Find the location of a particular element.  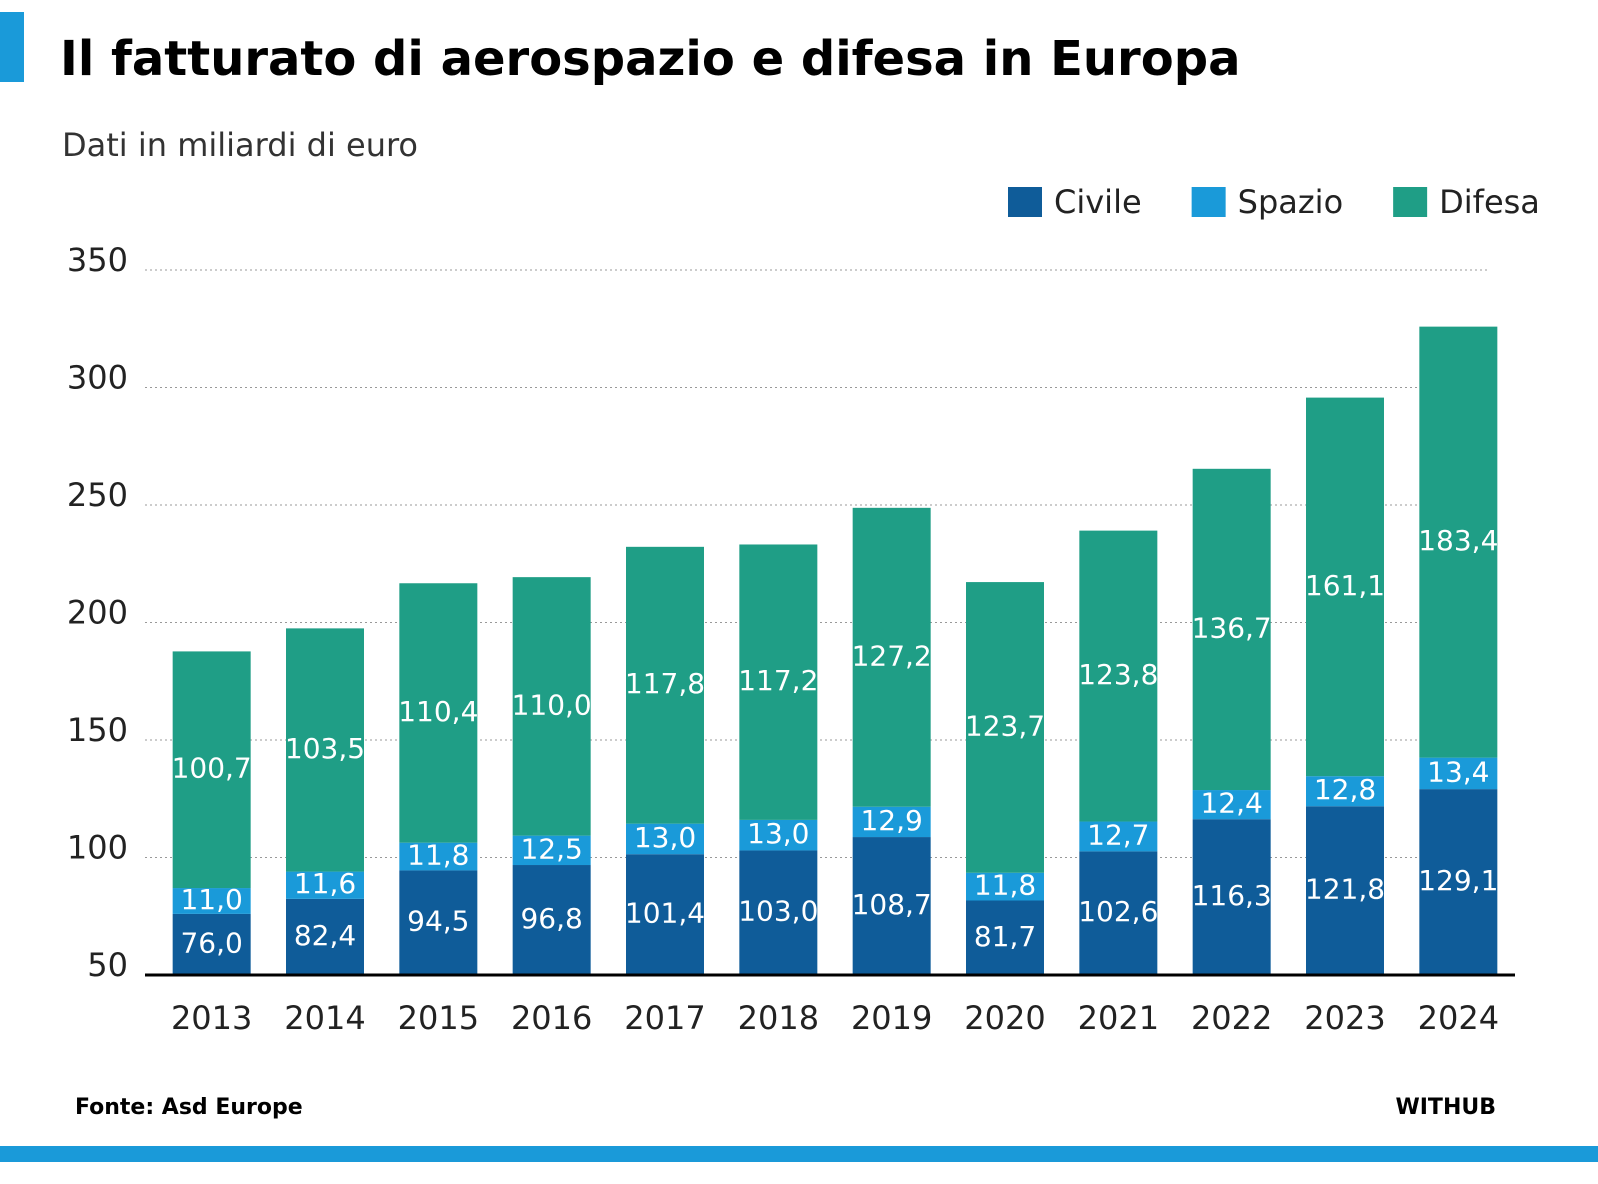

value-label: 11,6 is located at coordinates (325, 883).